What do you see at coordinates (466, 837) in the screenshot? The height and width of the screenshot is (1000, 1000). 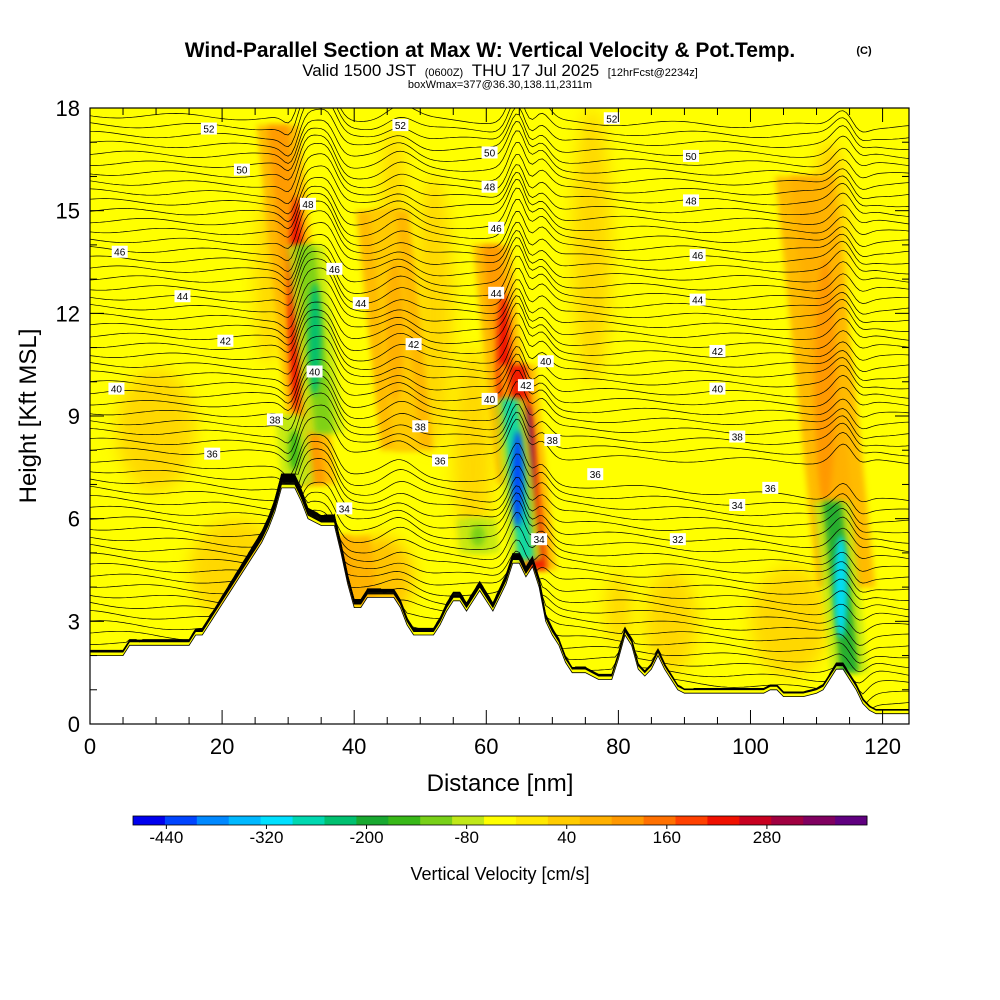 I see `colorbar-tick-label: -80` at bounding box center [466, 837].